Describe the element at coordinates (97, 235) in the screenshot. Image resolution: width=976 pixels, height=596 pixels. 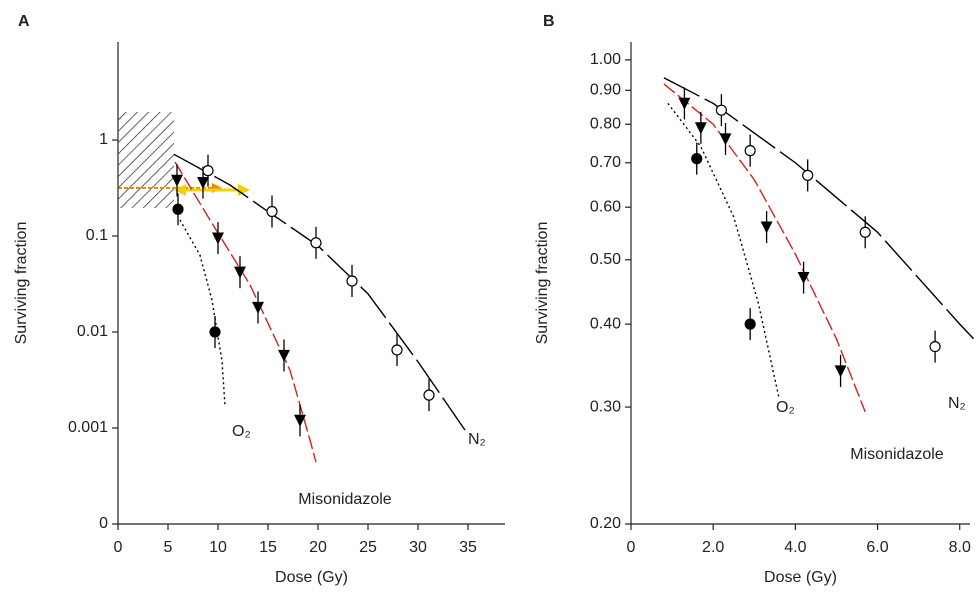
I see `y-tick-label: 0.1` at that location.